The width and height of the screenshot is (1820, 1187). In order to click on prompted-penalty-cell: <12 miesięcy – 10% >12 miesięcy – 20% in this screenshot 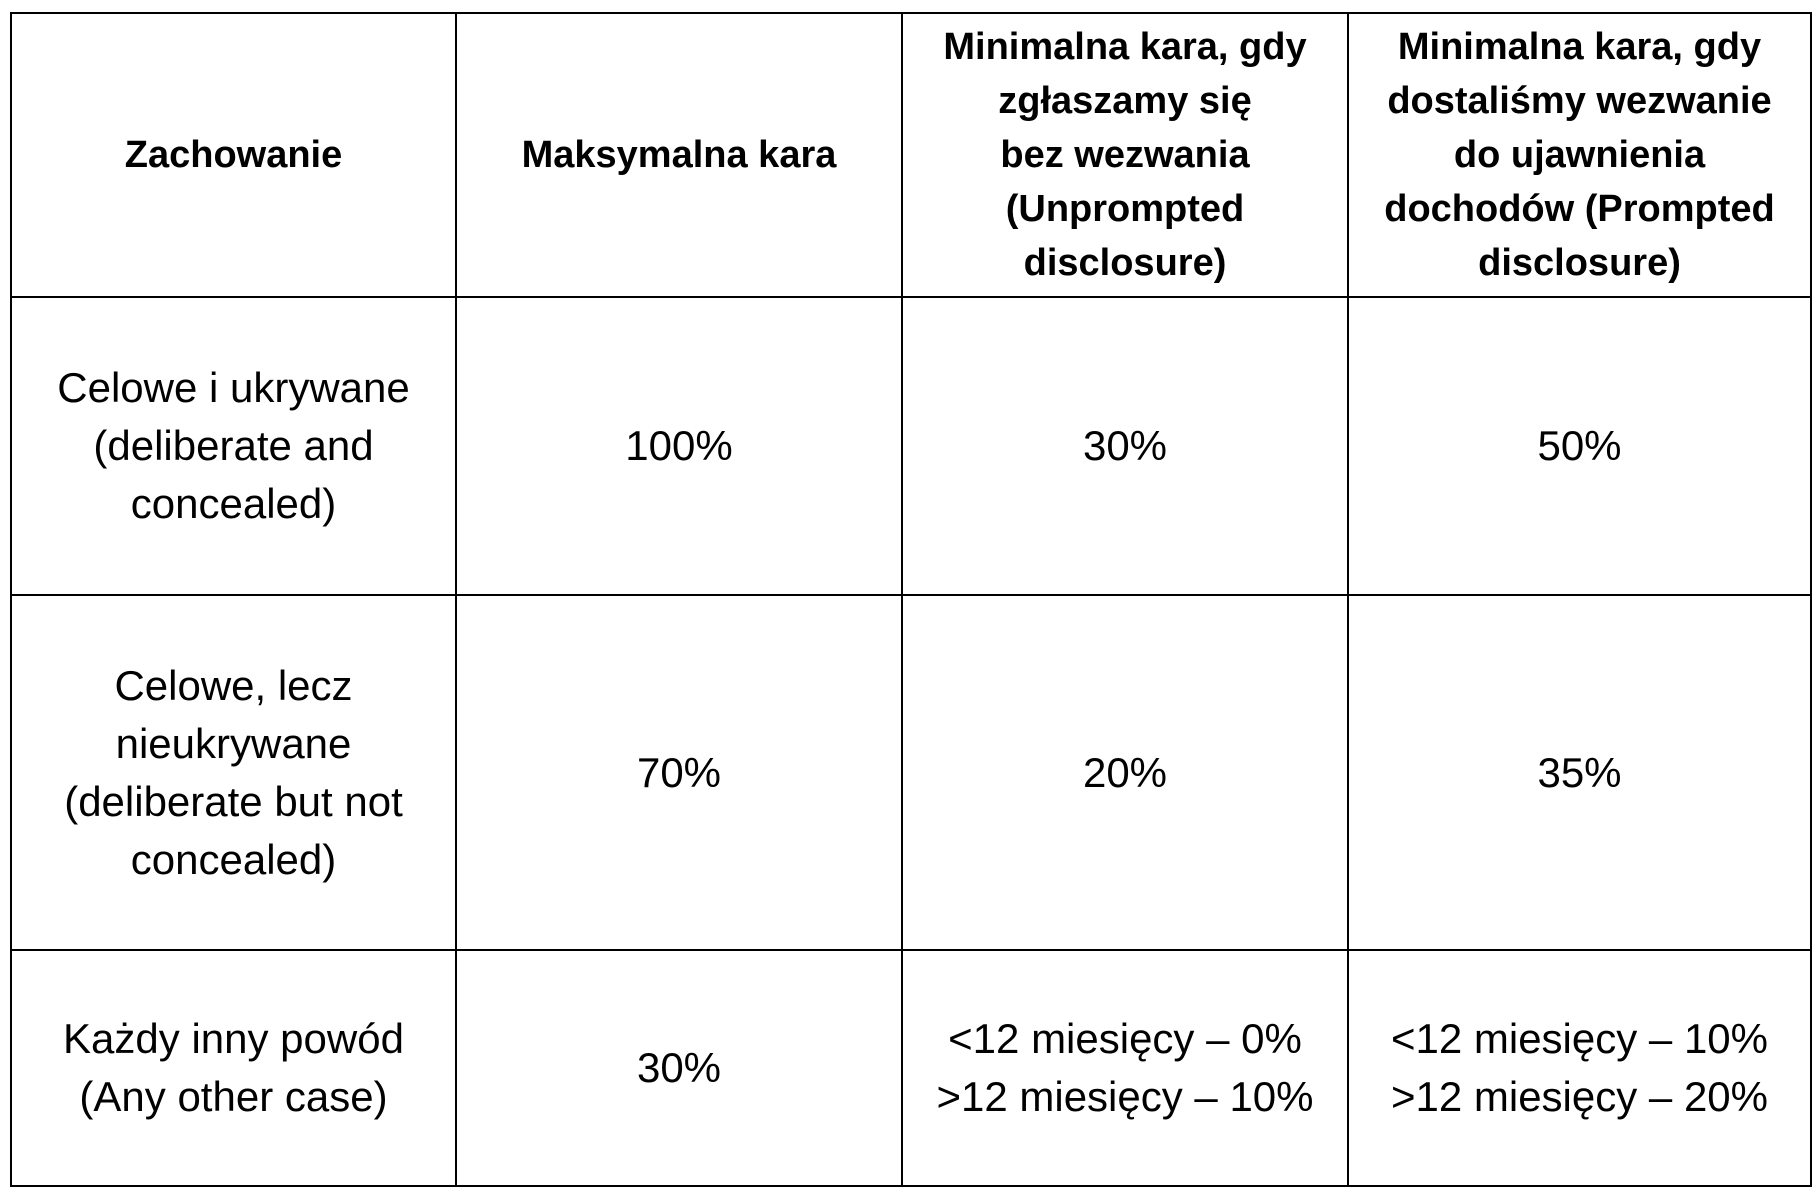, I will do `click(1579, 1068)`.